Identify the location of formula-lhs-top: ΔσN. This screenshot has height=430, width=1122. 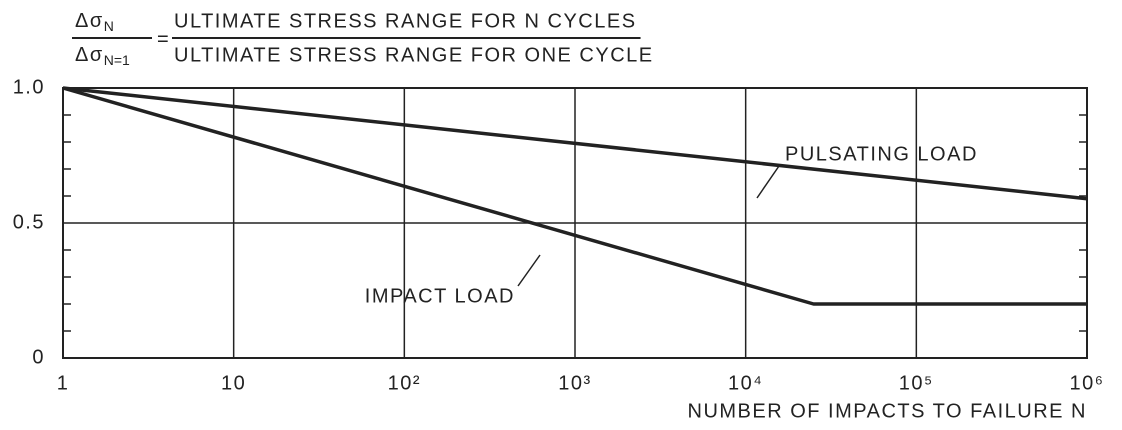
(94, 21).